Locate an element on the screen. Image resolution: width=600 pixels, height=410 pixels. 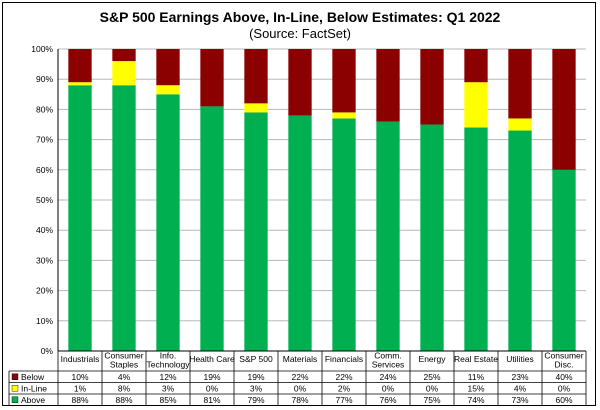
data-label: 12% is located at coordinates (167, 377).